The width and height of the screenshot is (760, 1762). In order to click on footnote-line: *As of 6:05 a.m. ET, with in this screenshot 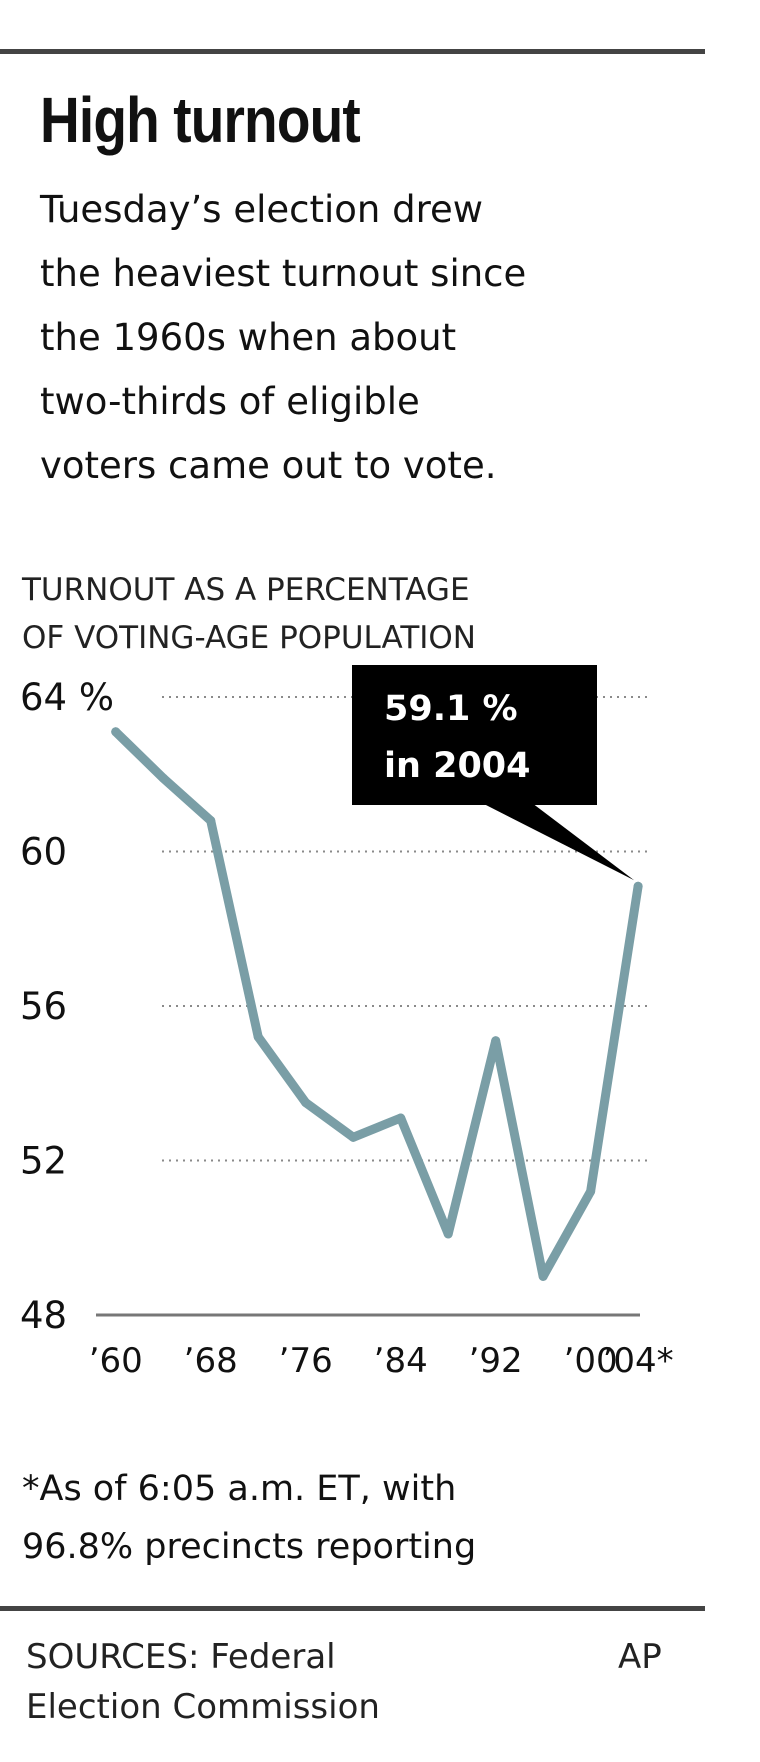, I will do `click(239, 1489)`.